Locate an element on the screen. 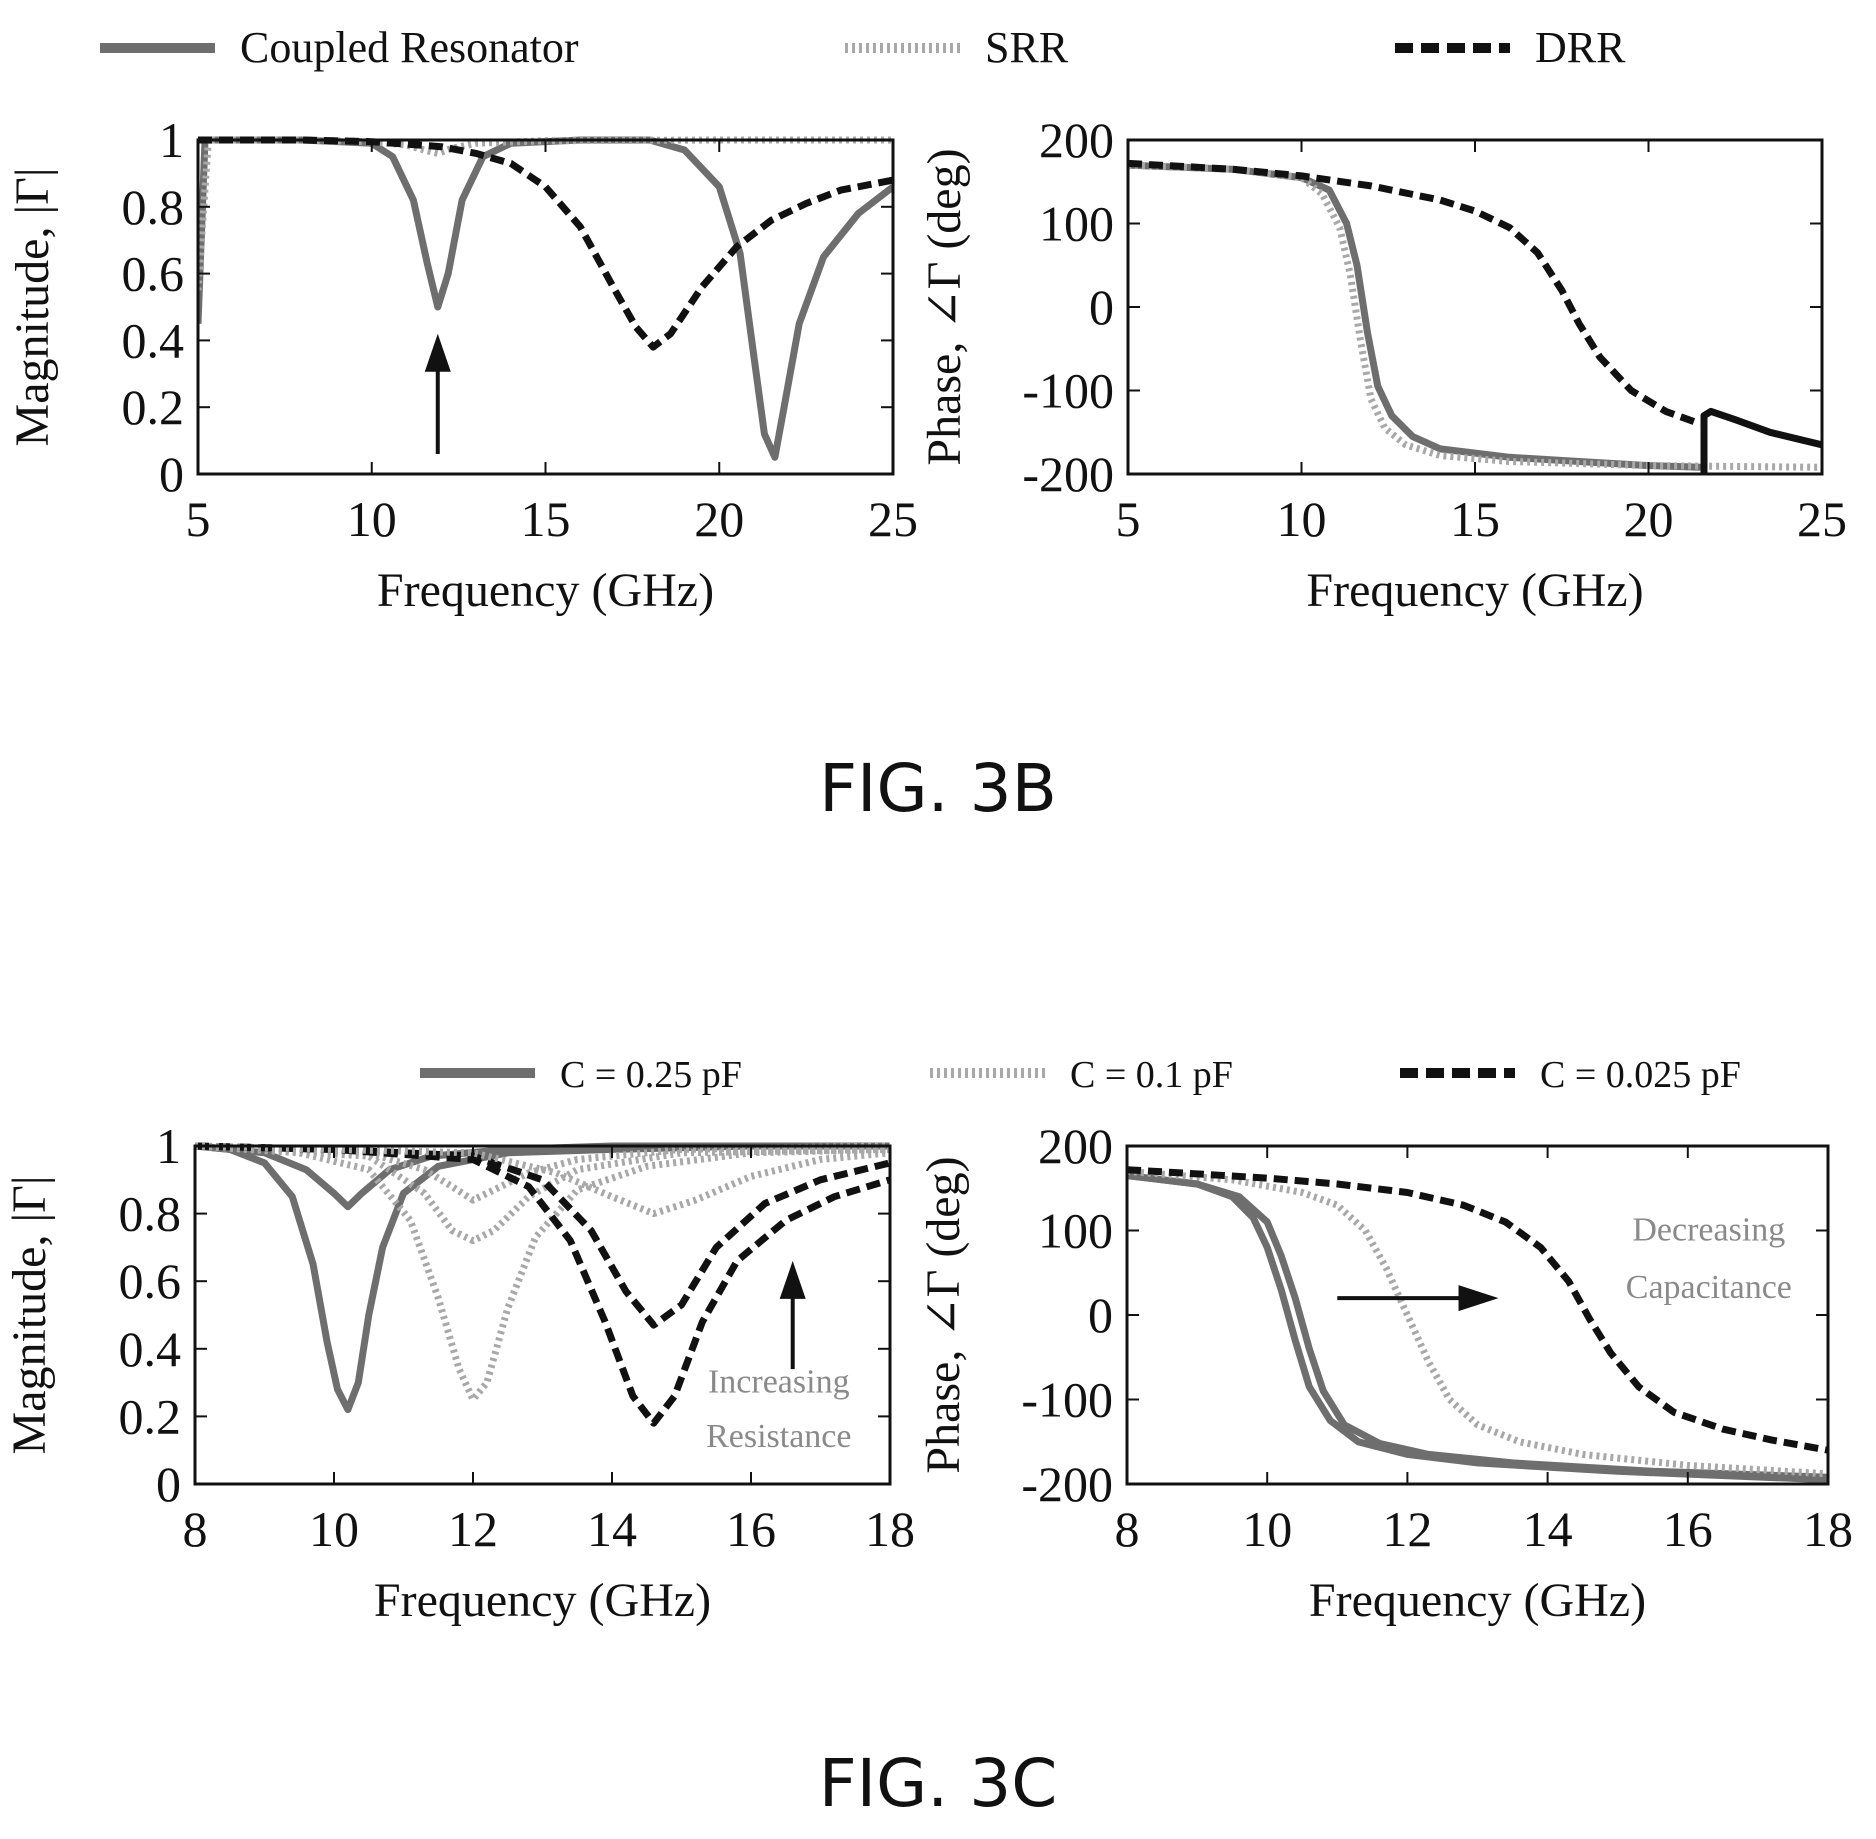  annotation-text: Decreasing is located at coordinates (1708, 1230).